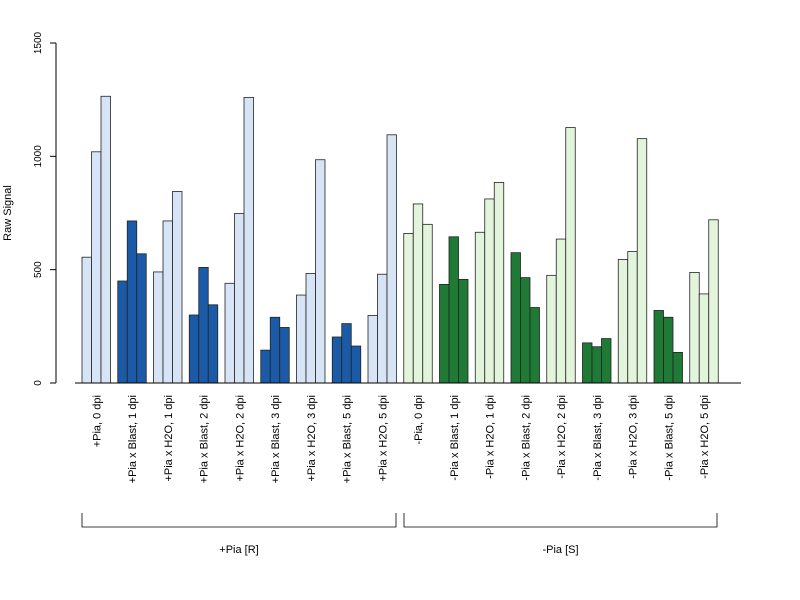 This screenshot has height=600, width=800. I want to click on category-label: +Pia x Blast, 1 dpi, so click(133, 439).